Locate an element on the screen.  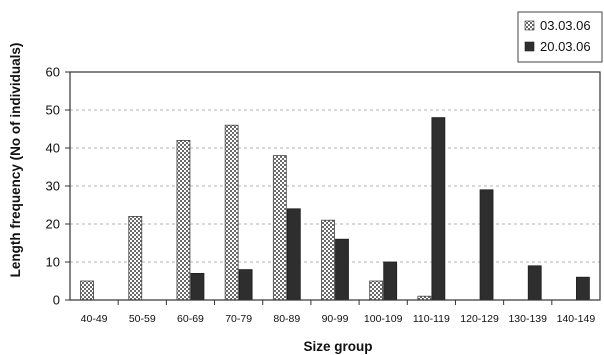
x-axis-title: Size group is located at coordinates (337, 346).